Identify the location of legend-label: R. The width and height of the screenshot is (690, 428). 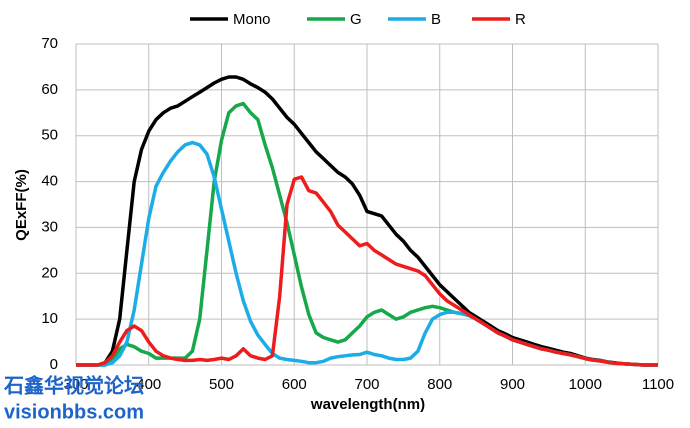
(520, 19).